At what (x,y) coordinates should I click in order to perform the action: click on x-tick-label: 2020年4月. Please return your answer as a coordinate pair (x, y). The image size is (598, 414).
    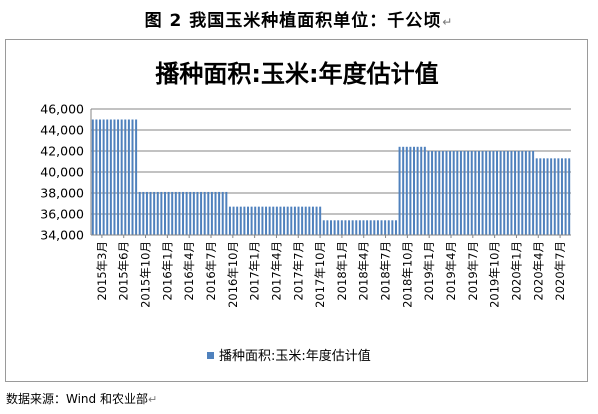
    Looking at the image, I should click on (538, 271).